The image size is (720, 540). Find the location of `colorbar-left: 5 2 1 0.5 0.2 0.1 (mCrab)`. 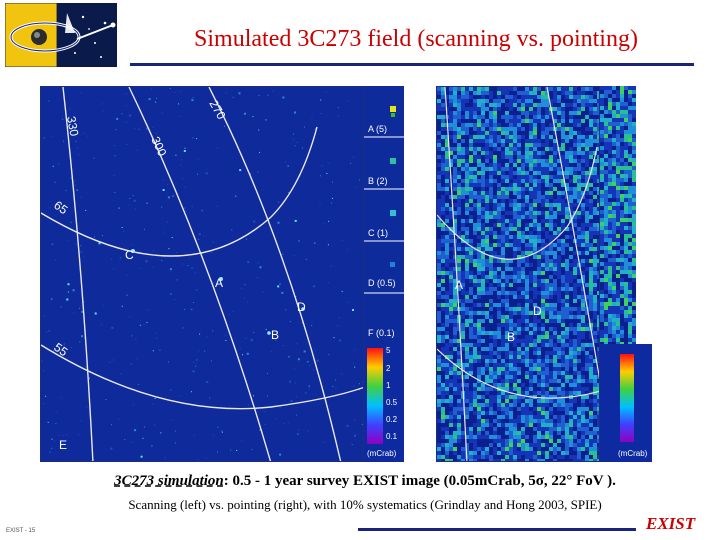

colorbar-left: 5 2 1 0.5 0.2 0.1 (mCrab) is located at coordinates (384, 403).